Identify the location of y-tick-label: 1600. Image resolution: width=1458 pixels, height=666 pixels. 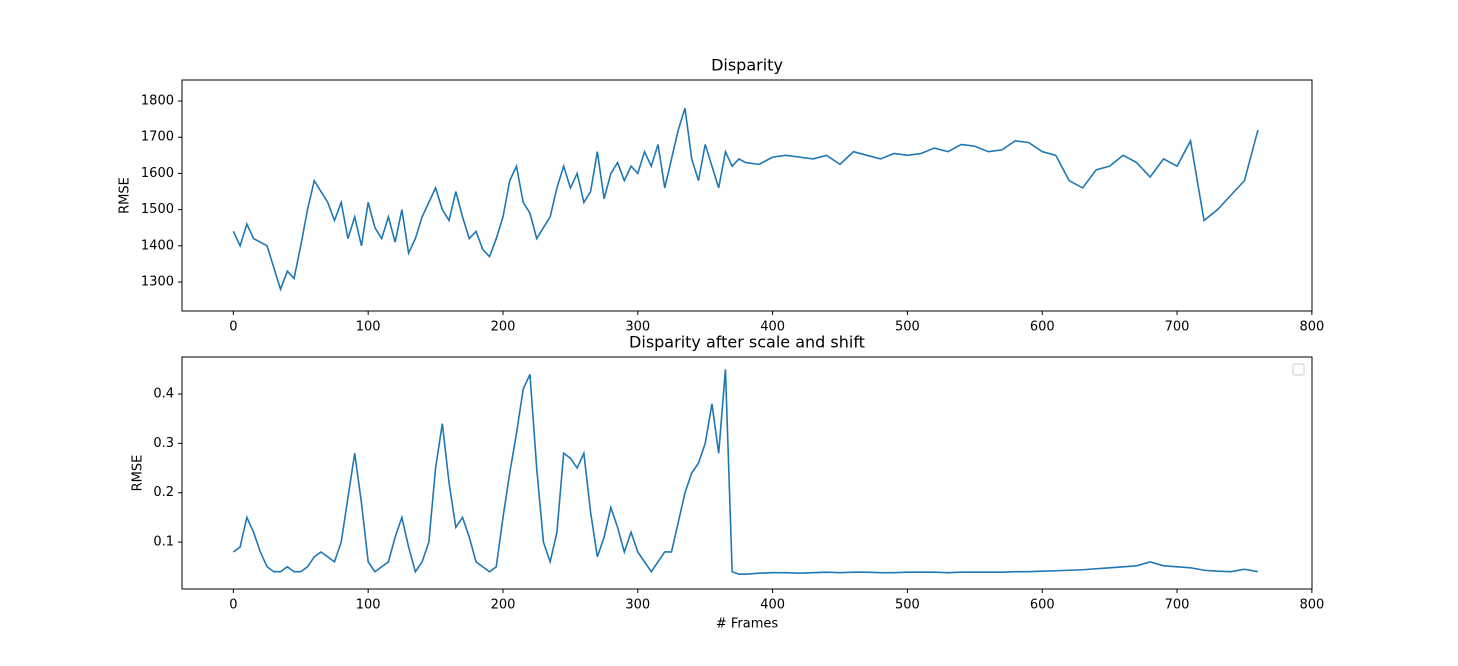
(157, 173).